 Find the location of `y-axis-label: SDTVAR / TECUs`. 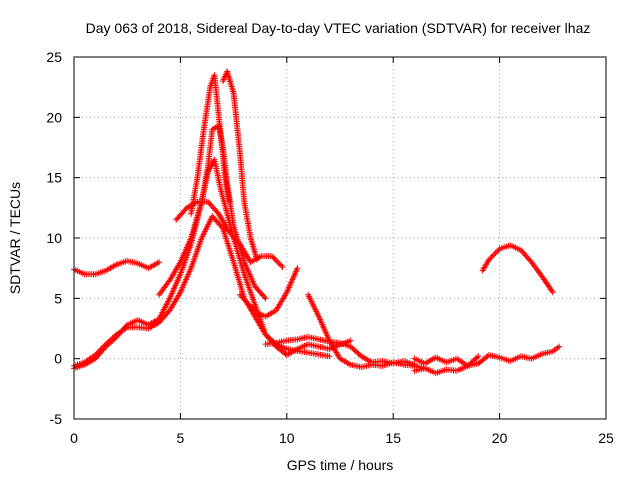

y-axis-label: SDTVAR / TECUs is located at coordinates (15, 238).